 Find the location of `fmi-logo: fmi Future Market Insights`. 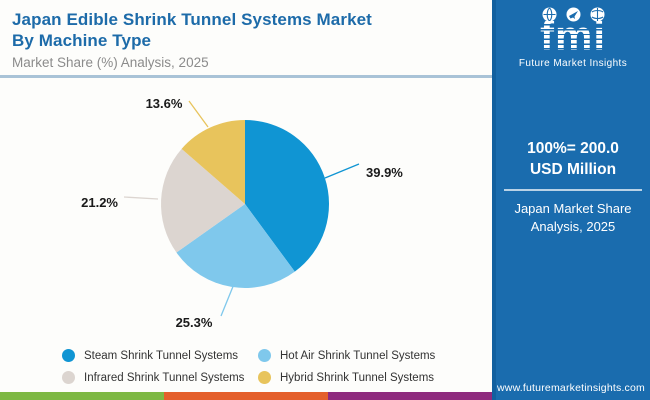

fmi-logo: fmi Future Market Insights is located at coordinates (573, 38).